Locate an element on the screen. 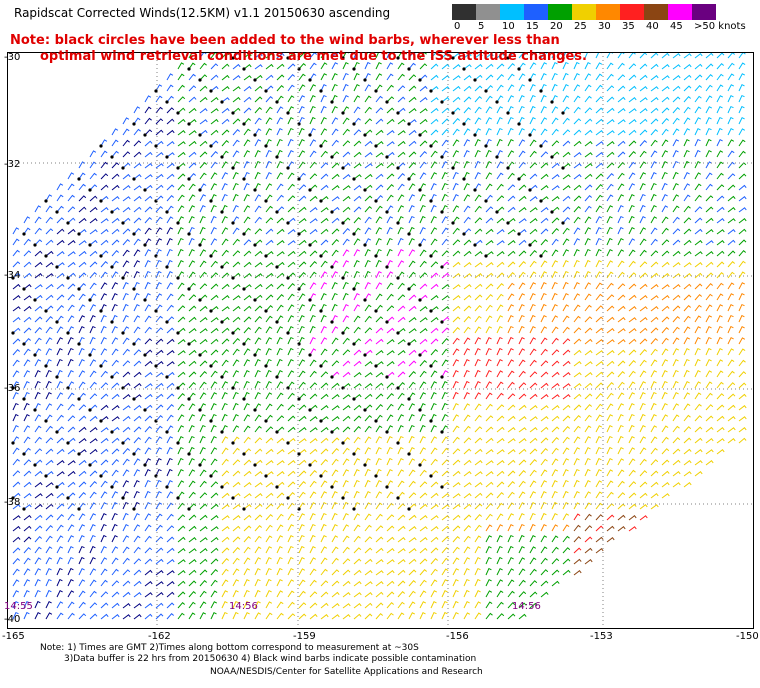  colorbar-label: 10 is located at coordinates (508, 26).